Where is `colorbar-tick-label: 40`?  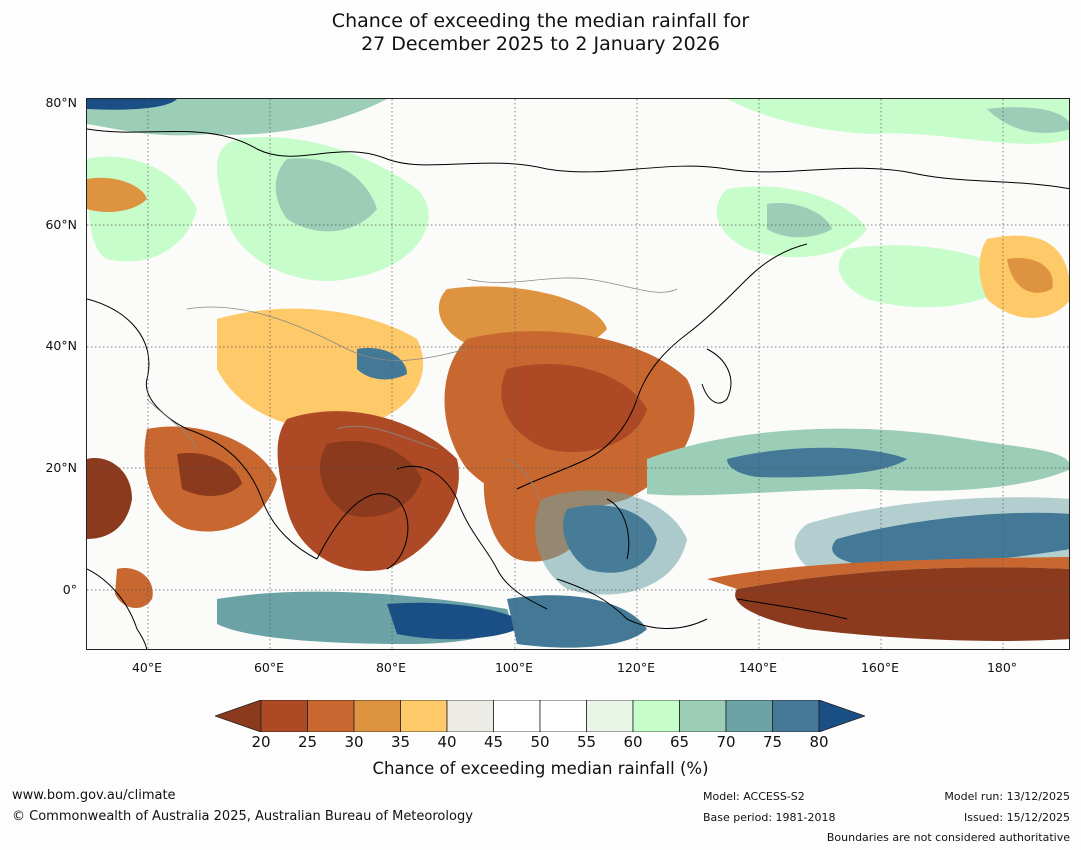
colorbar-tick-label: 40 is located at coordinates (447, 742).